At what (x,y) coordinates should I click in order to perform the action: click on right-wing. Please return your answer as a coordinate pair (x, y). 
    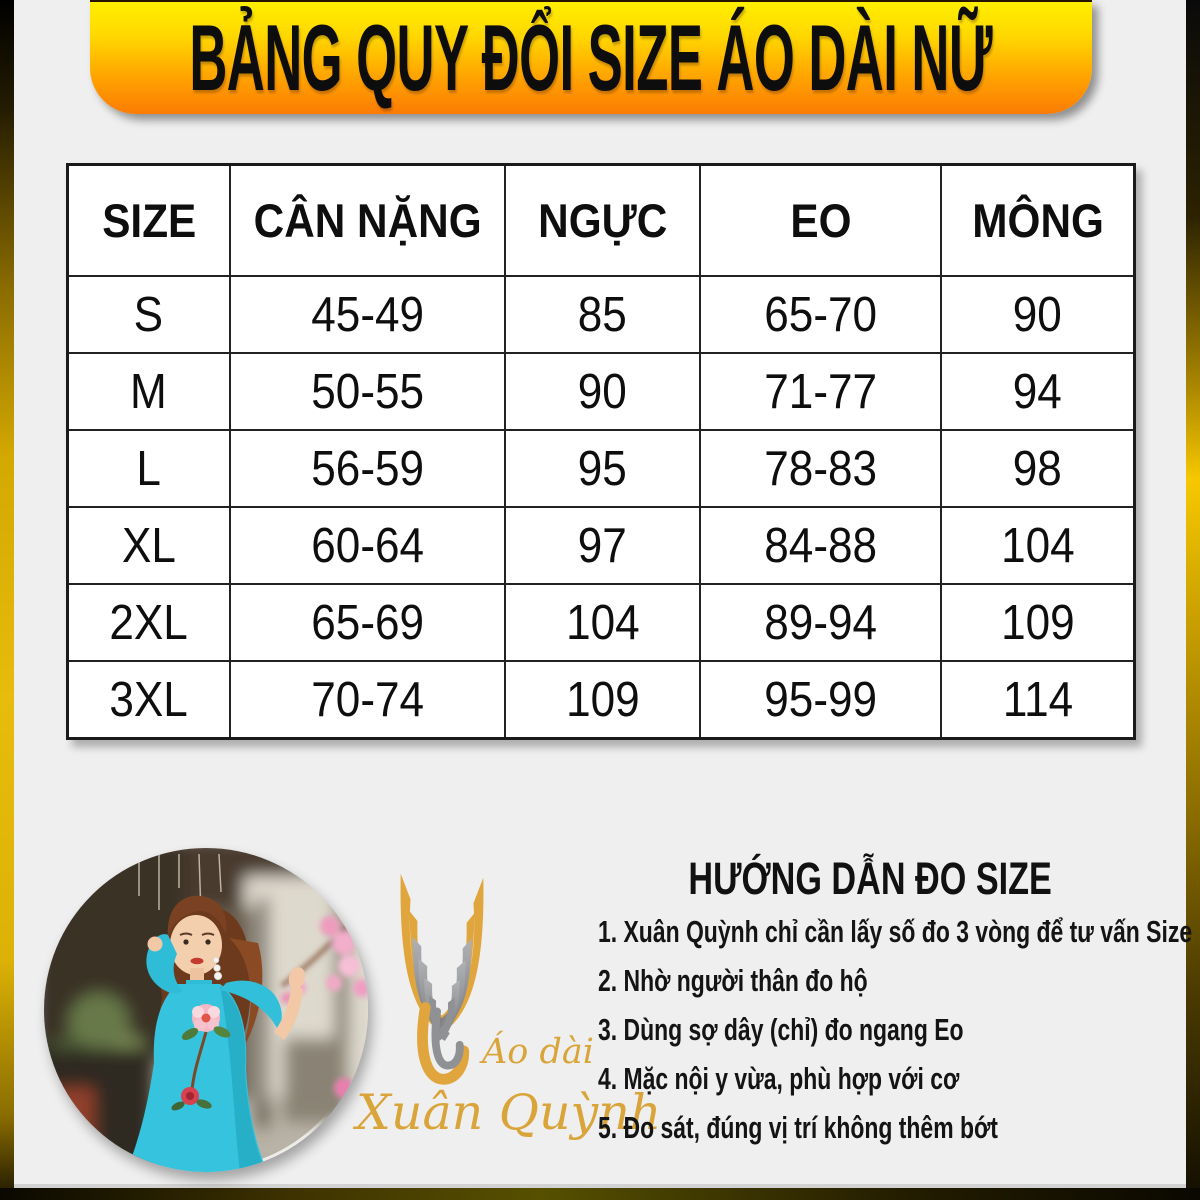
    Looking at the image, I should click on (459, 959).